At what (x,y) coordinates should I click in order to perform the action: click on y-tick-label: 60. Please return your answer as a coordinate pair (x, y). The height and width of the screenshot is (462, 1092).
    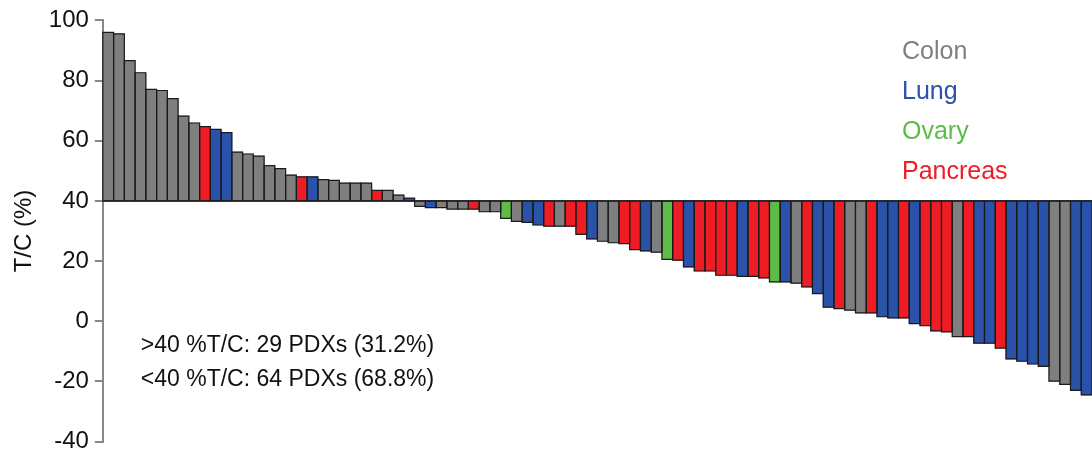
    Looking at the image, I should click on (75, 139).